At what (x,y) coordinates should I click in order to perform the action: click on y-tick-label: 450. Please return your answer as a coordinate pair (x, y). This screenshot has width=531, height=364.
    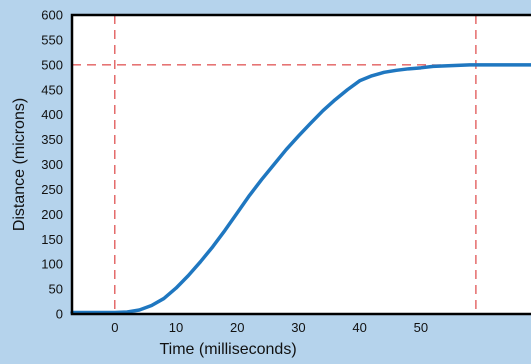
    Looking at the image, I should click on (52, 89).